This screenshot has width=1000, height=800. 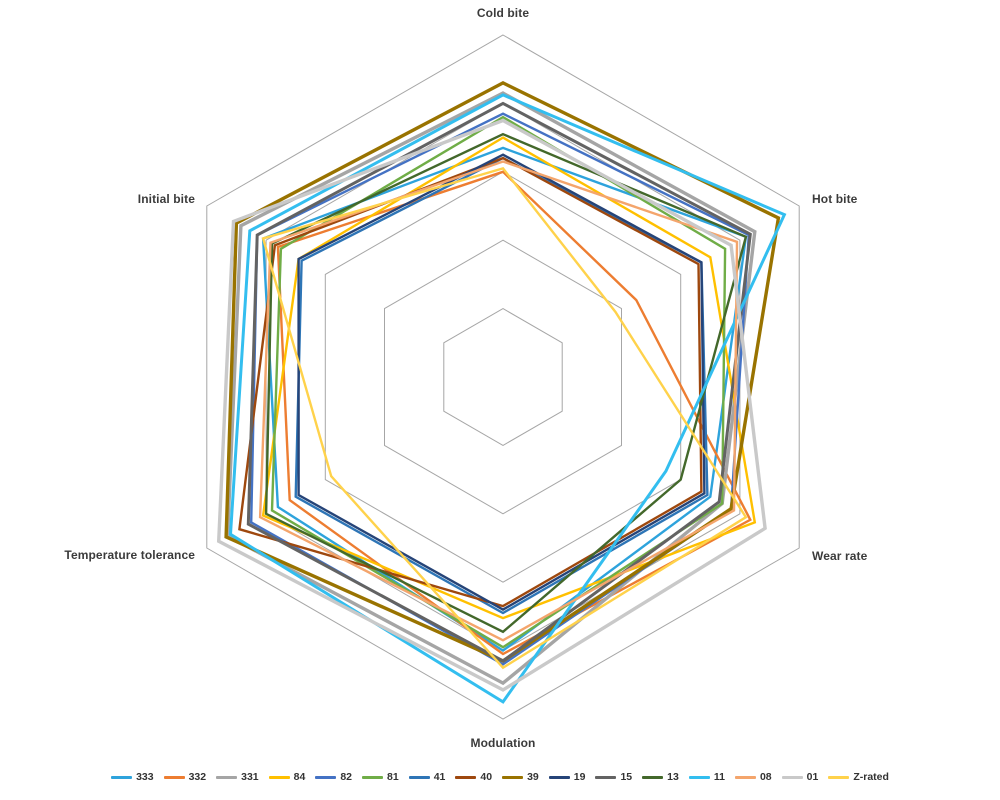 What do you see at coordinates (145, 777) in the screenshot?
I see `legend-label: 333` at bounding box center [145, 777].